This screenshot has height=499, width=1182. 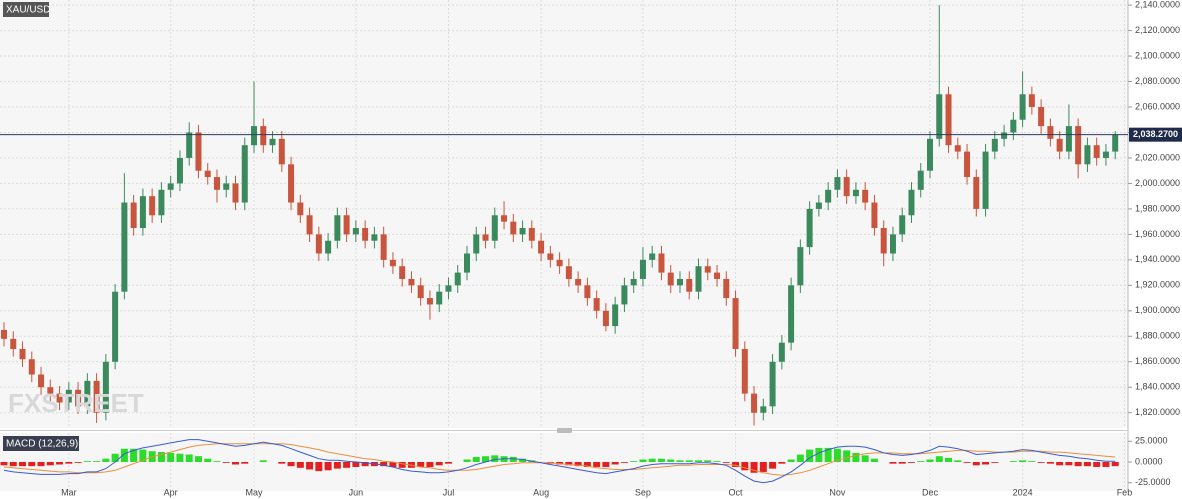 I want to click on watermark: FXSTREET, so click(x=76, y=403).